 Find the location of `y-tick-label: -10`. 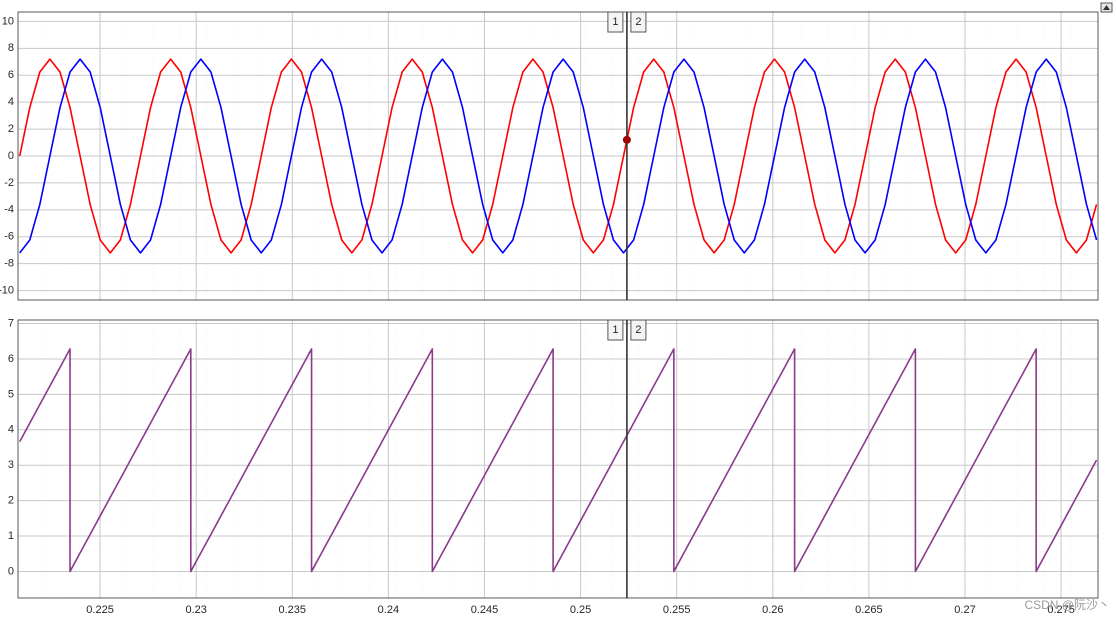

y-tick-label: -10 is located at coordinates (7, 290).